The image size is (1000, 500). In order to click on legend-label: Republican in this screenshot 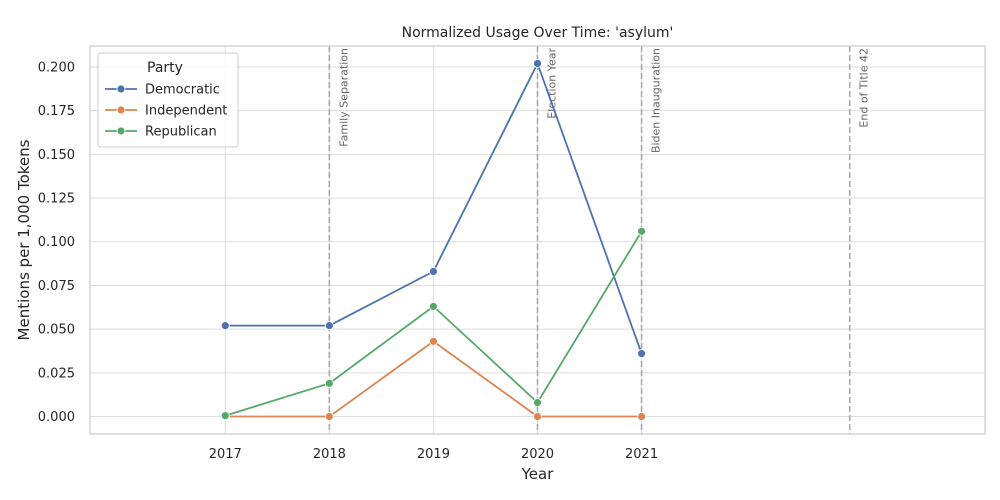, I will do `click(181, 132)`.